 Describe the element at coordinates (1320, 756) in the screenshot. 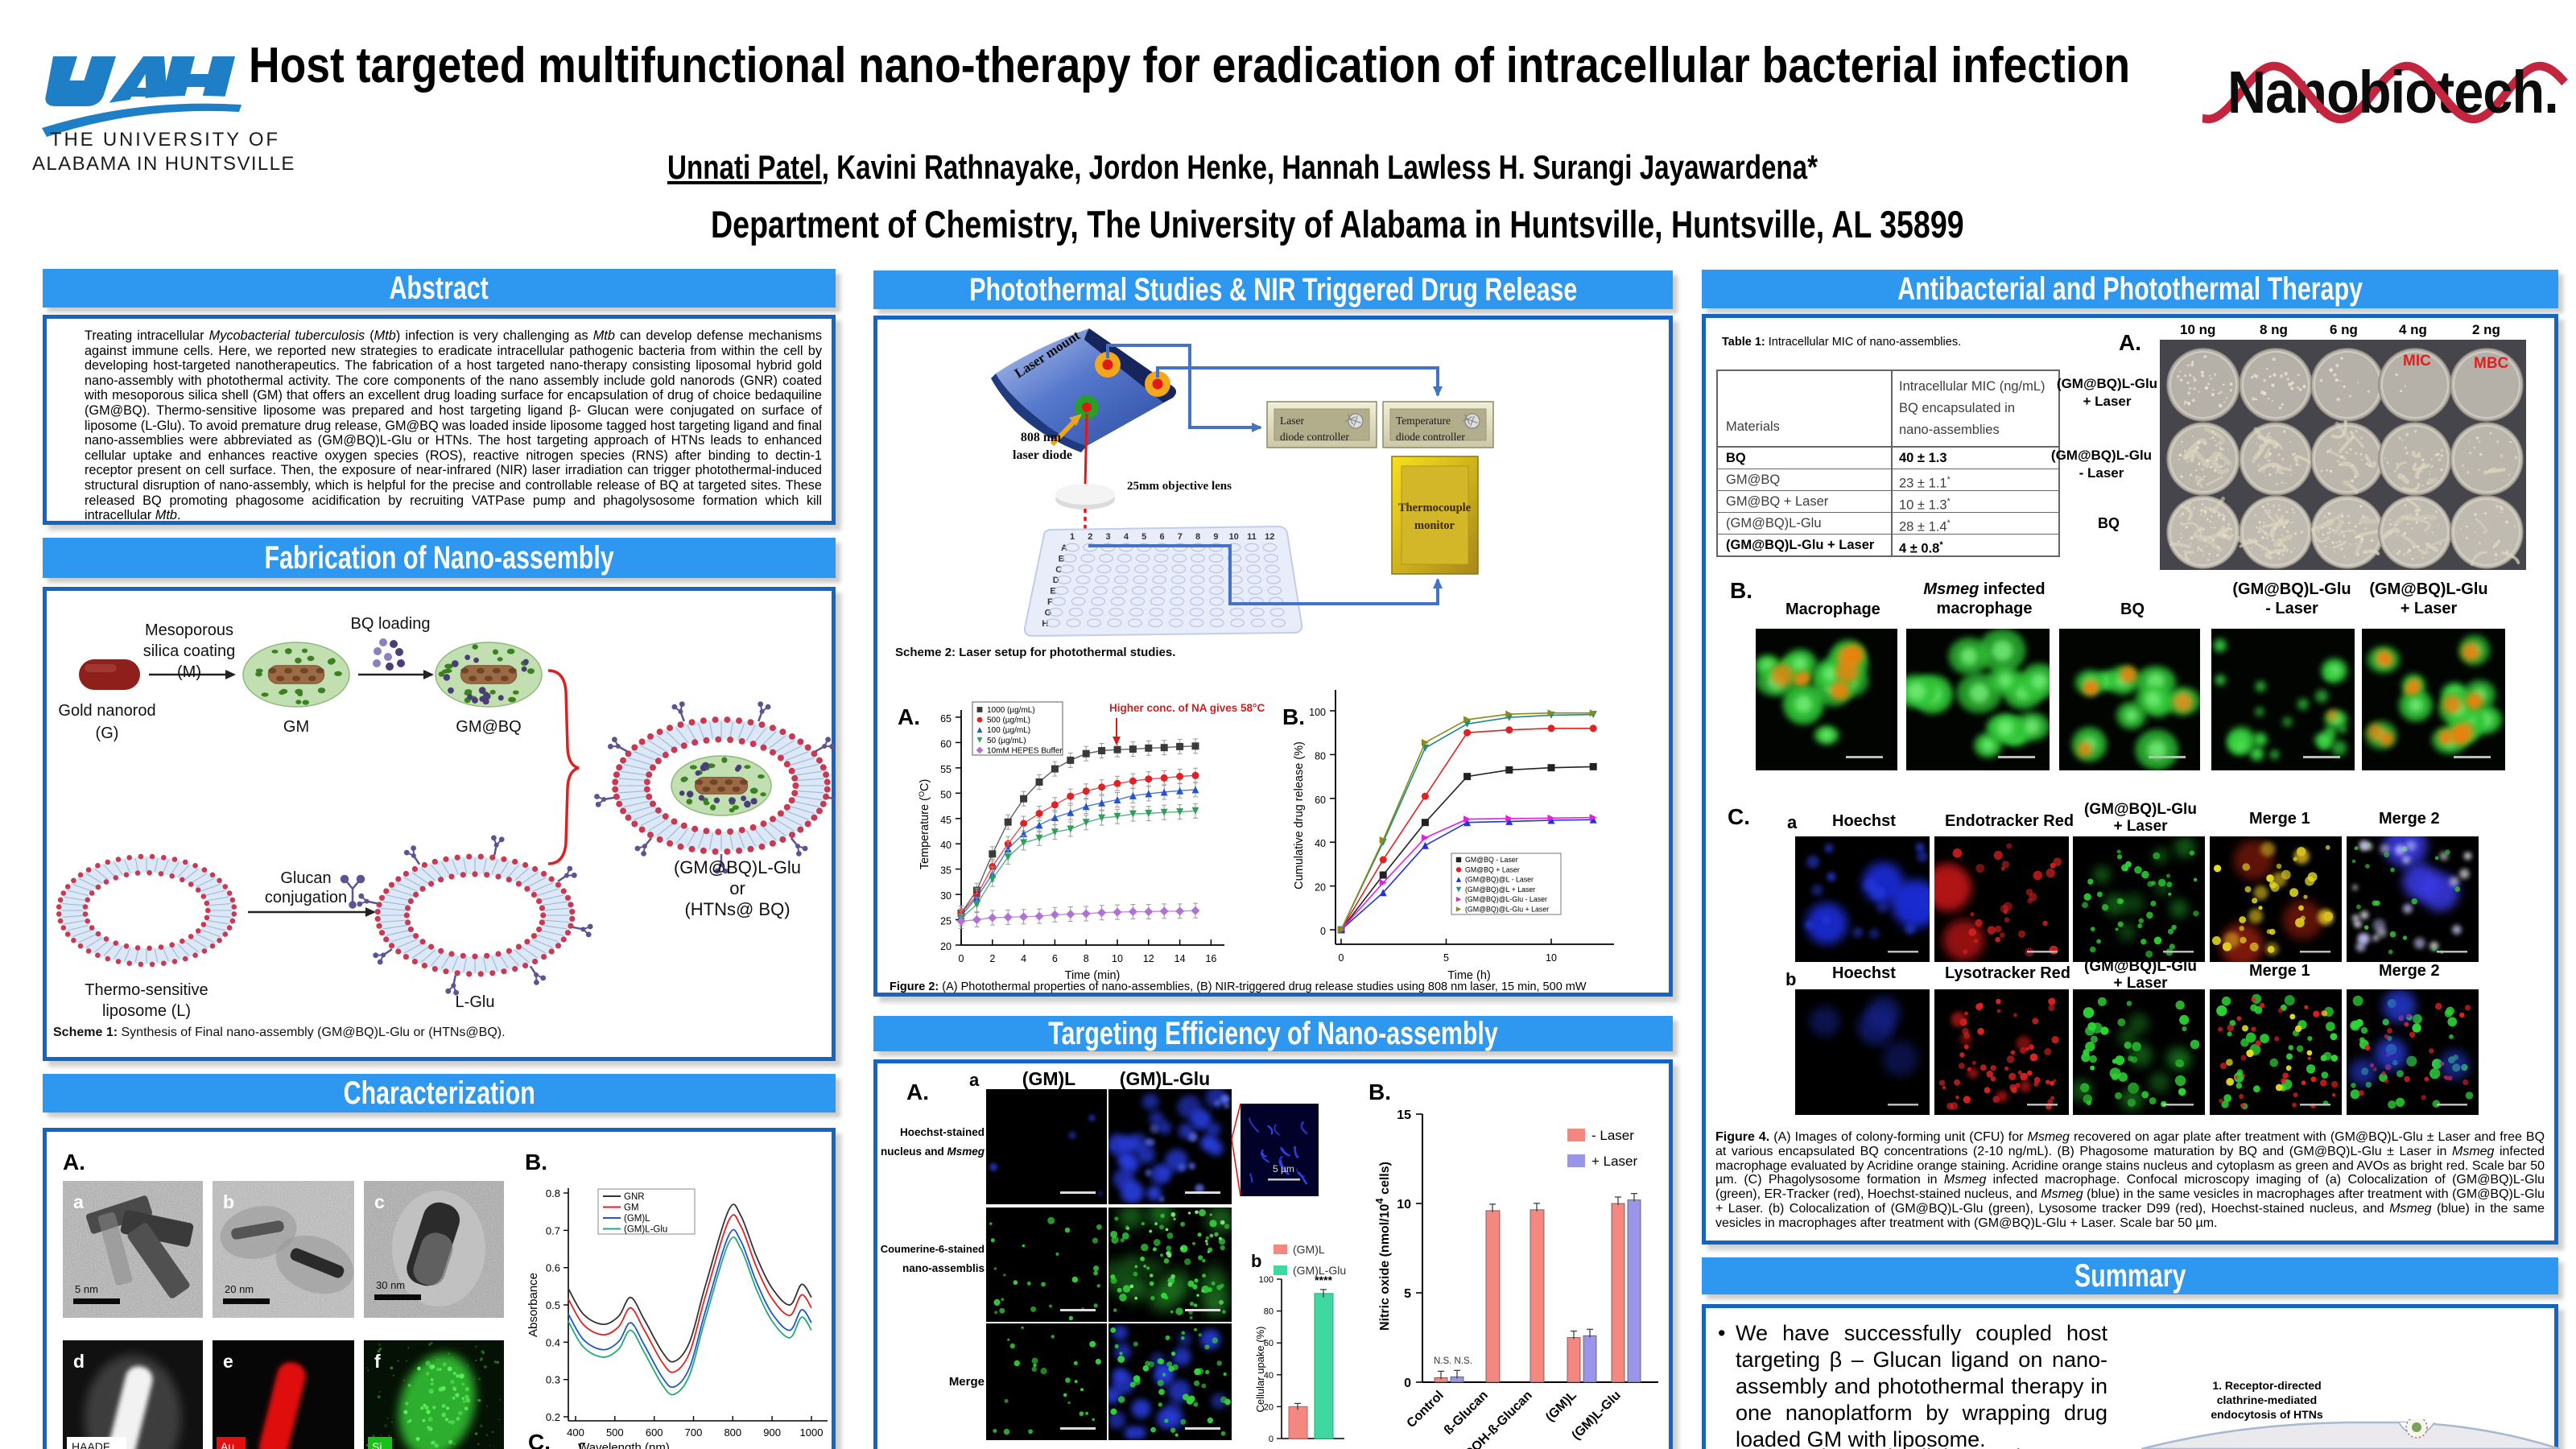

I see `svg-text: 80` at that location.